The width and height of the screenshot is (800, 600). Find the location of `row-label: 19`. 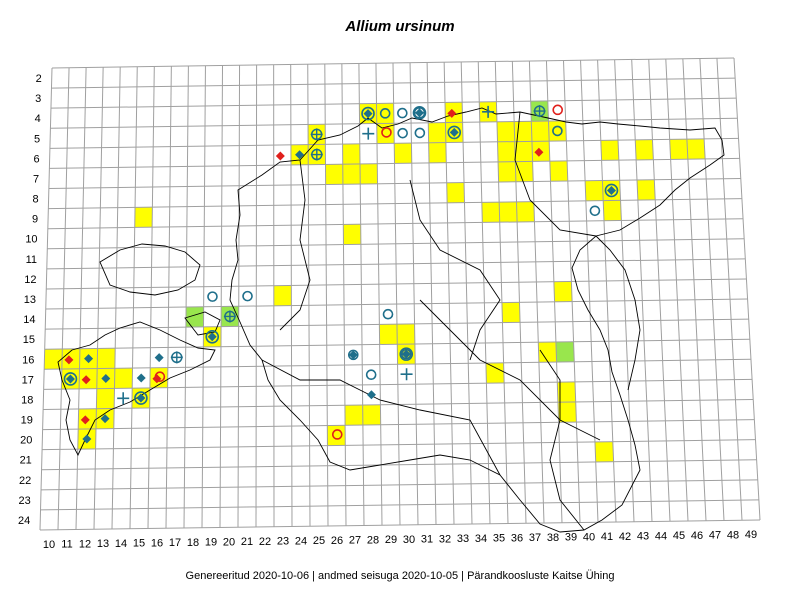

row-label: 19 is located at coordinates (27, 421).